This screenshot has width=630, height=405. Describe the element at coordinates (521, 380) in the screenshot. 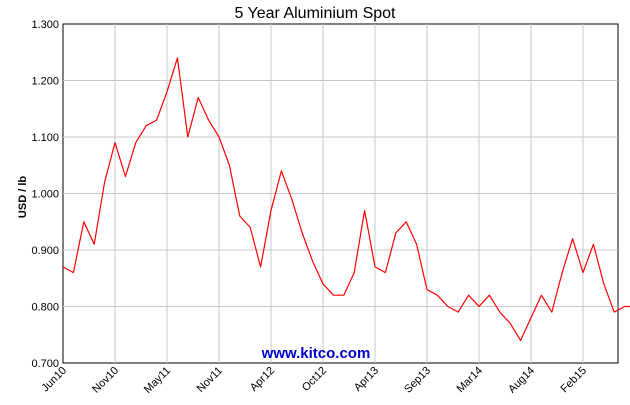

I see `x-tick-label: Aug14` at that location.